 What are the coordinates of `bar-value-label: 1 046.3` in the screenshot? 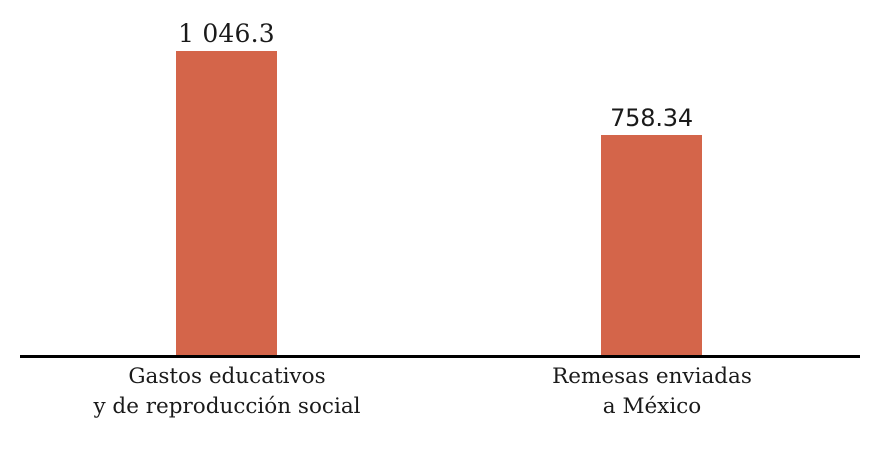 It's located at (226, 33).